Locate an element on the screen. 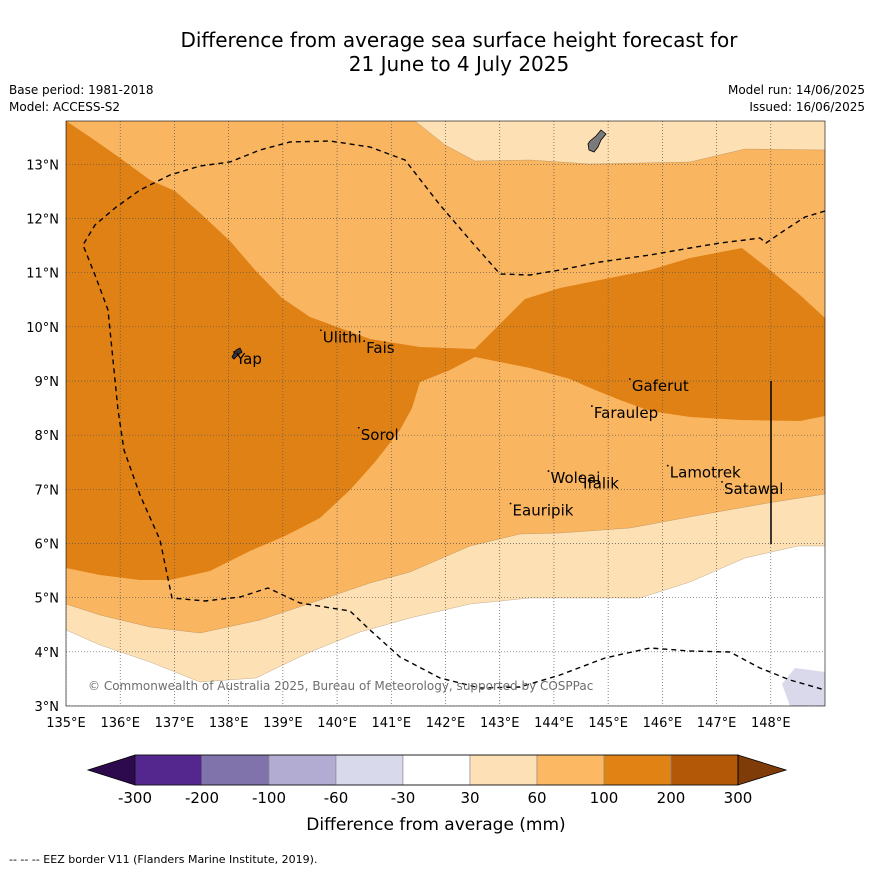 Image resolution: width=873 pixels, height=873 pixels. colorbar-tick-label: -30 is located at coordinates (403, 798).